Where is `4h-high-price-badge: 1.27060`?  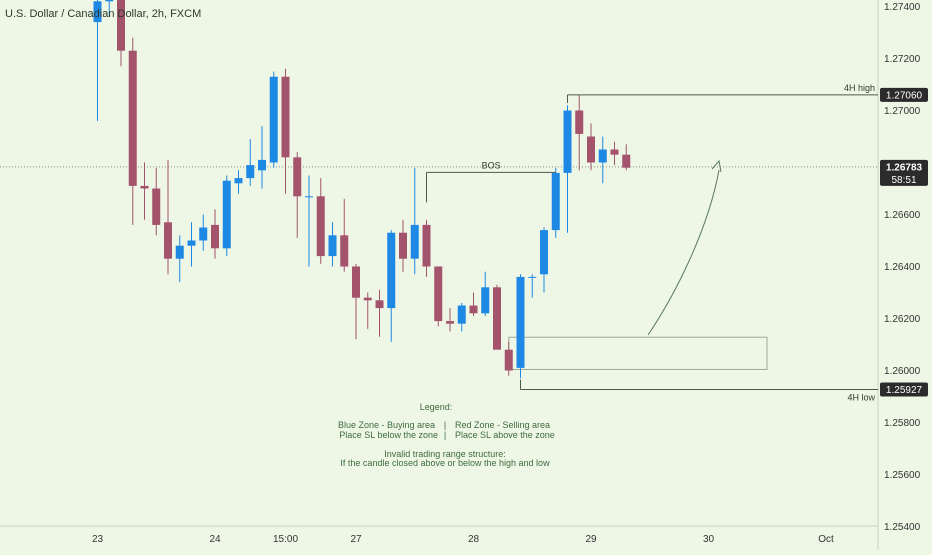 4h-high-price-badge: 1.27060 is located at coordinates (904, 94).